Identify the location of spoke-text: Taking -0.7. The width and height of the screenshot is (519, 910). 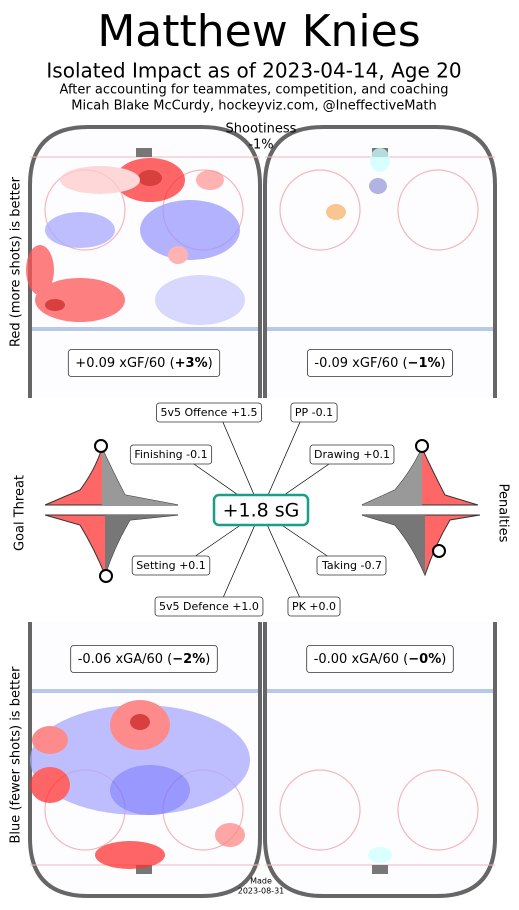
(351, 565).